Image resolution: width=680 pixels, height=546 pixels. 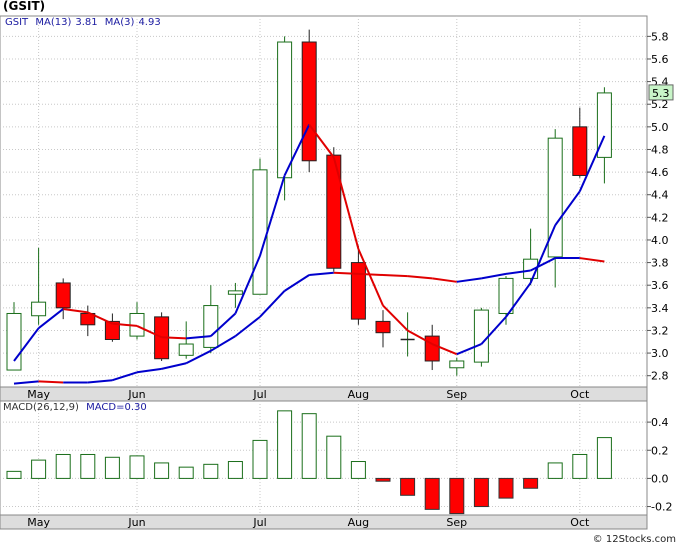 I want to click on price-y-tick-label: 3.0, so click(x=660, y=353).